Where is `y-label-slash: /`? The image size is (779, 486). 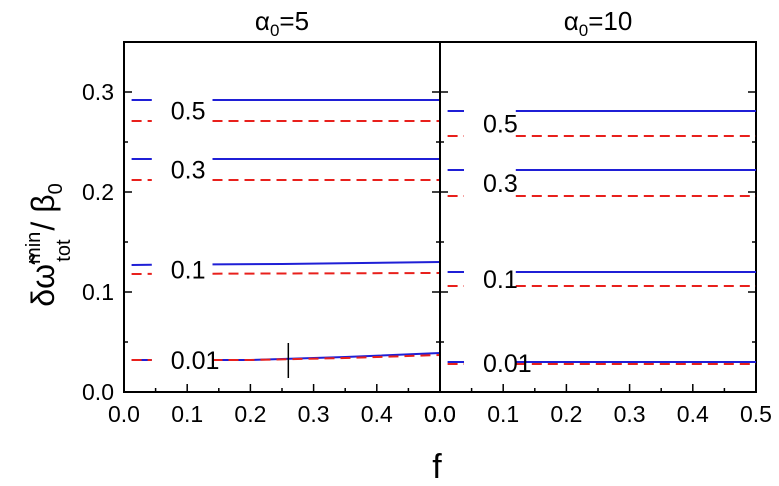 y-label-slash: / is located at coordinates (43, 226).